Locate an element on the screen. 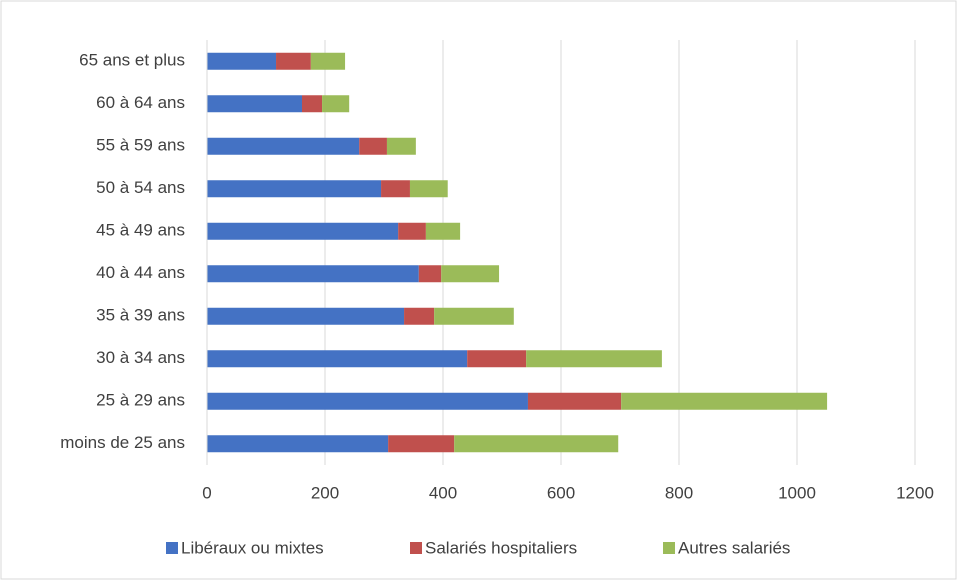  y-tick-label: 25 à 29 ans is located at coordinates (140, 400).